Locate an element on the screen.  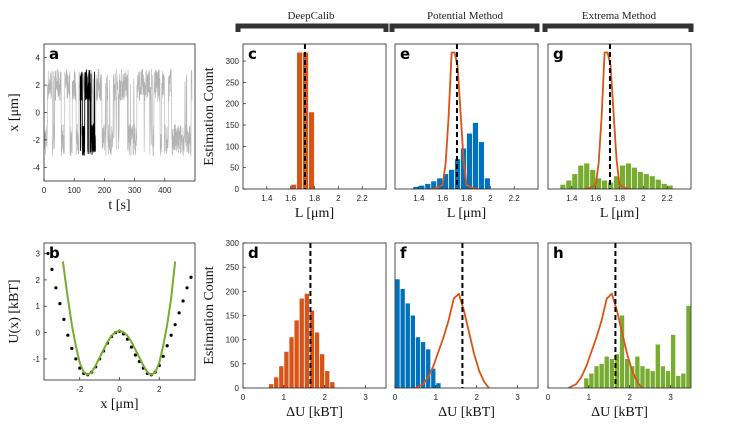
y-axis-label: Estimation Count is located at coordinates (209, 116).